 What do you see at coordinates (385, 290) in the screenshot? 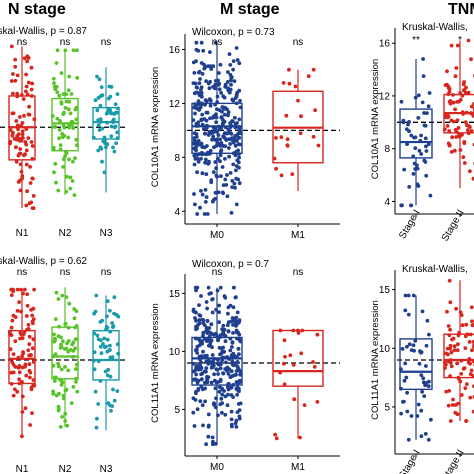
I see `y-tick-label: 15` at bounding box center [385, 290].